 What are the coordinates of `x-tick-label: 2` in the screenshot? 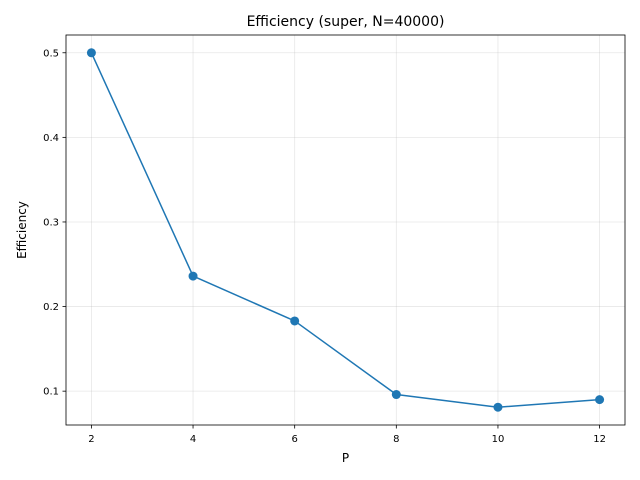 It's located at (91, 439).